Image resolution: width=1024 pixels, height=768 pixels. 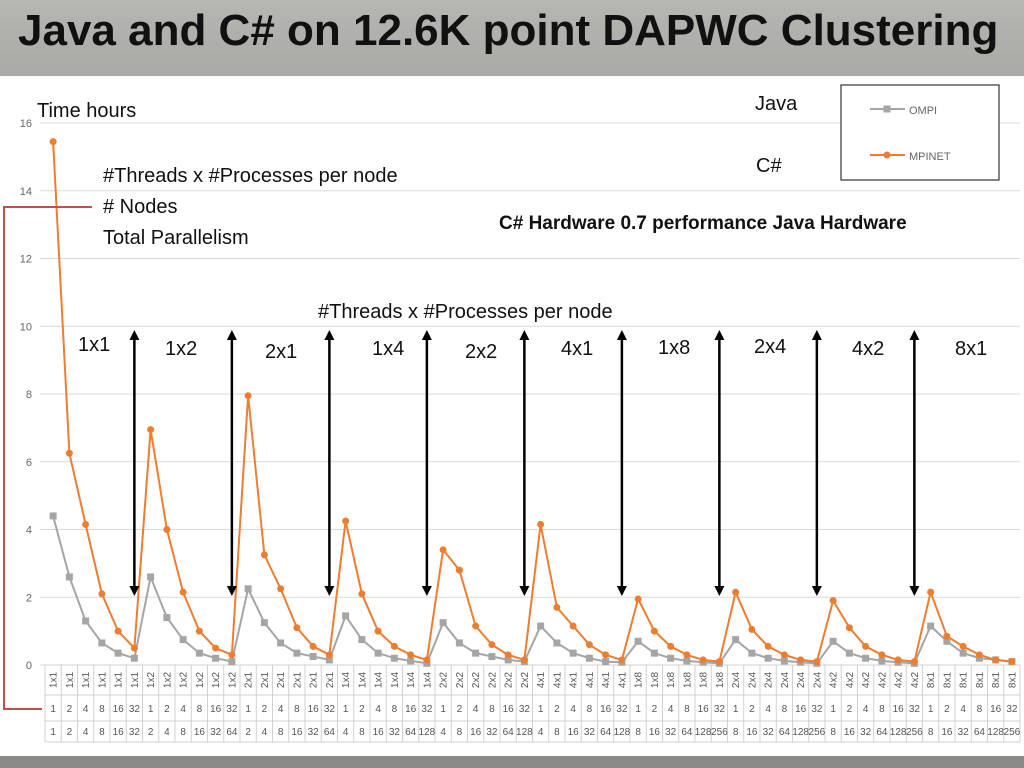 I want to click on parallelism-label: 1, so click(x=53, y=732).